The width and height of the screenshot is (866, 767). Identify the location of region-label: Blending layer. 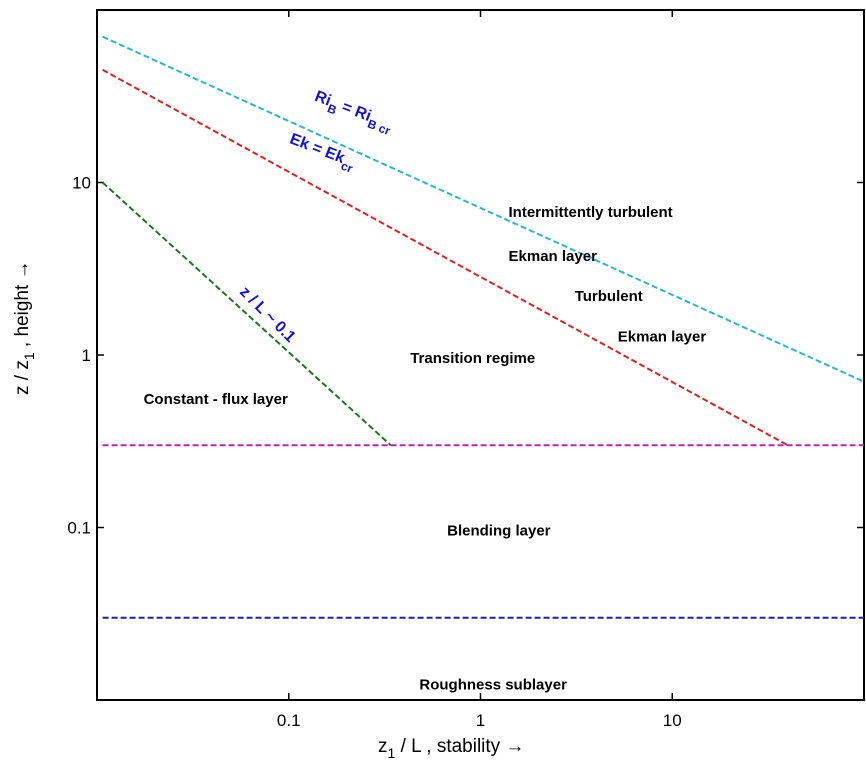
(499, 530).